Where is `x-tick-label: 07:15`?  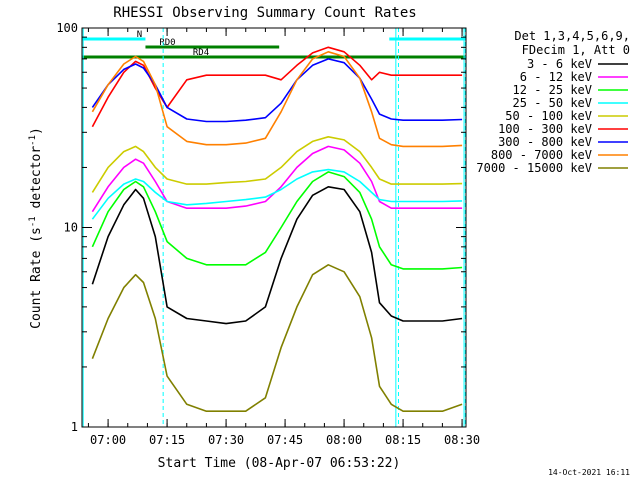 x-tick-label: 07:15 is located at coordinates (167, 440).